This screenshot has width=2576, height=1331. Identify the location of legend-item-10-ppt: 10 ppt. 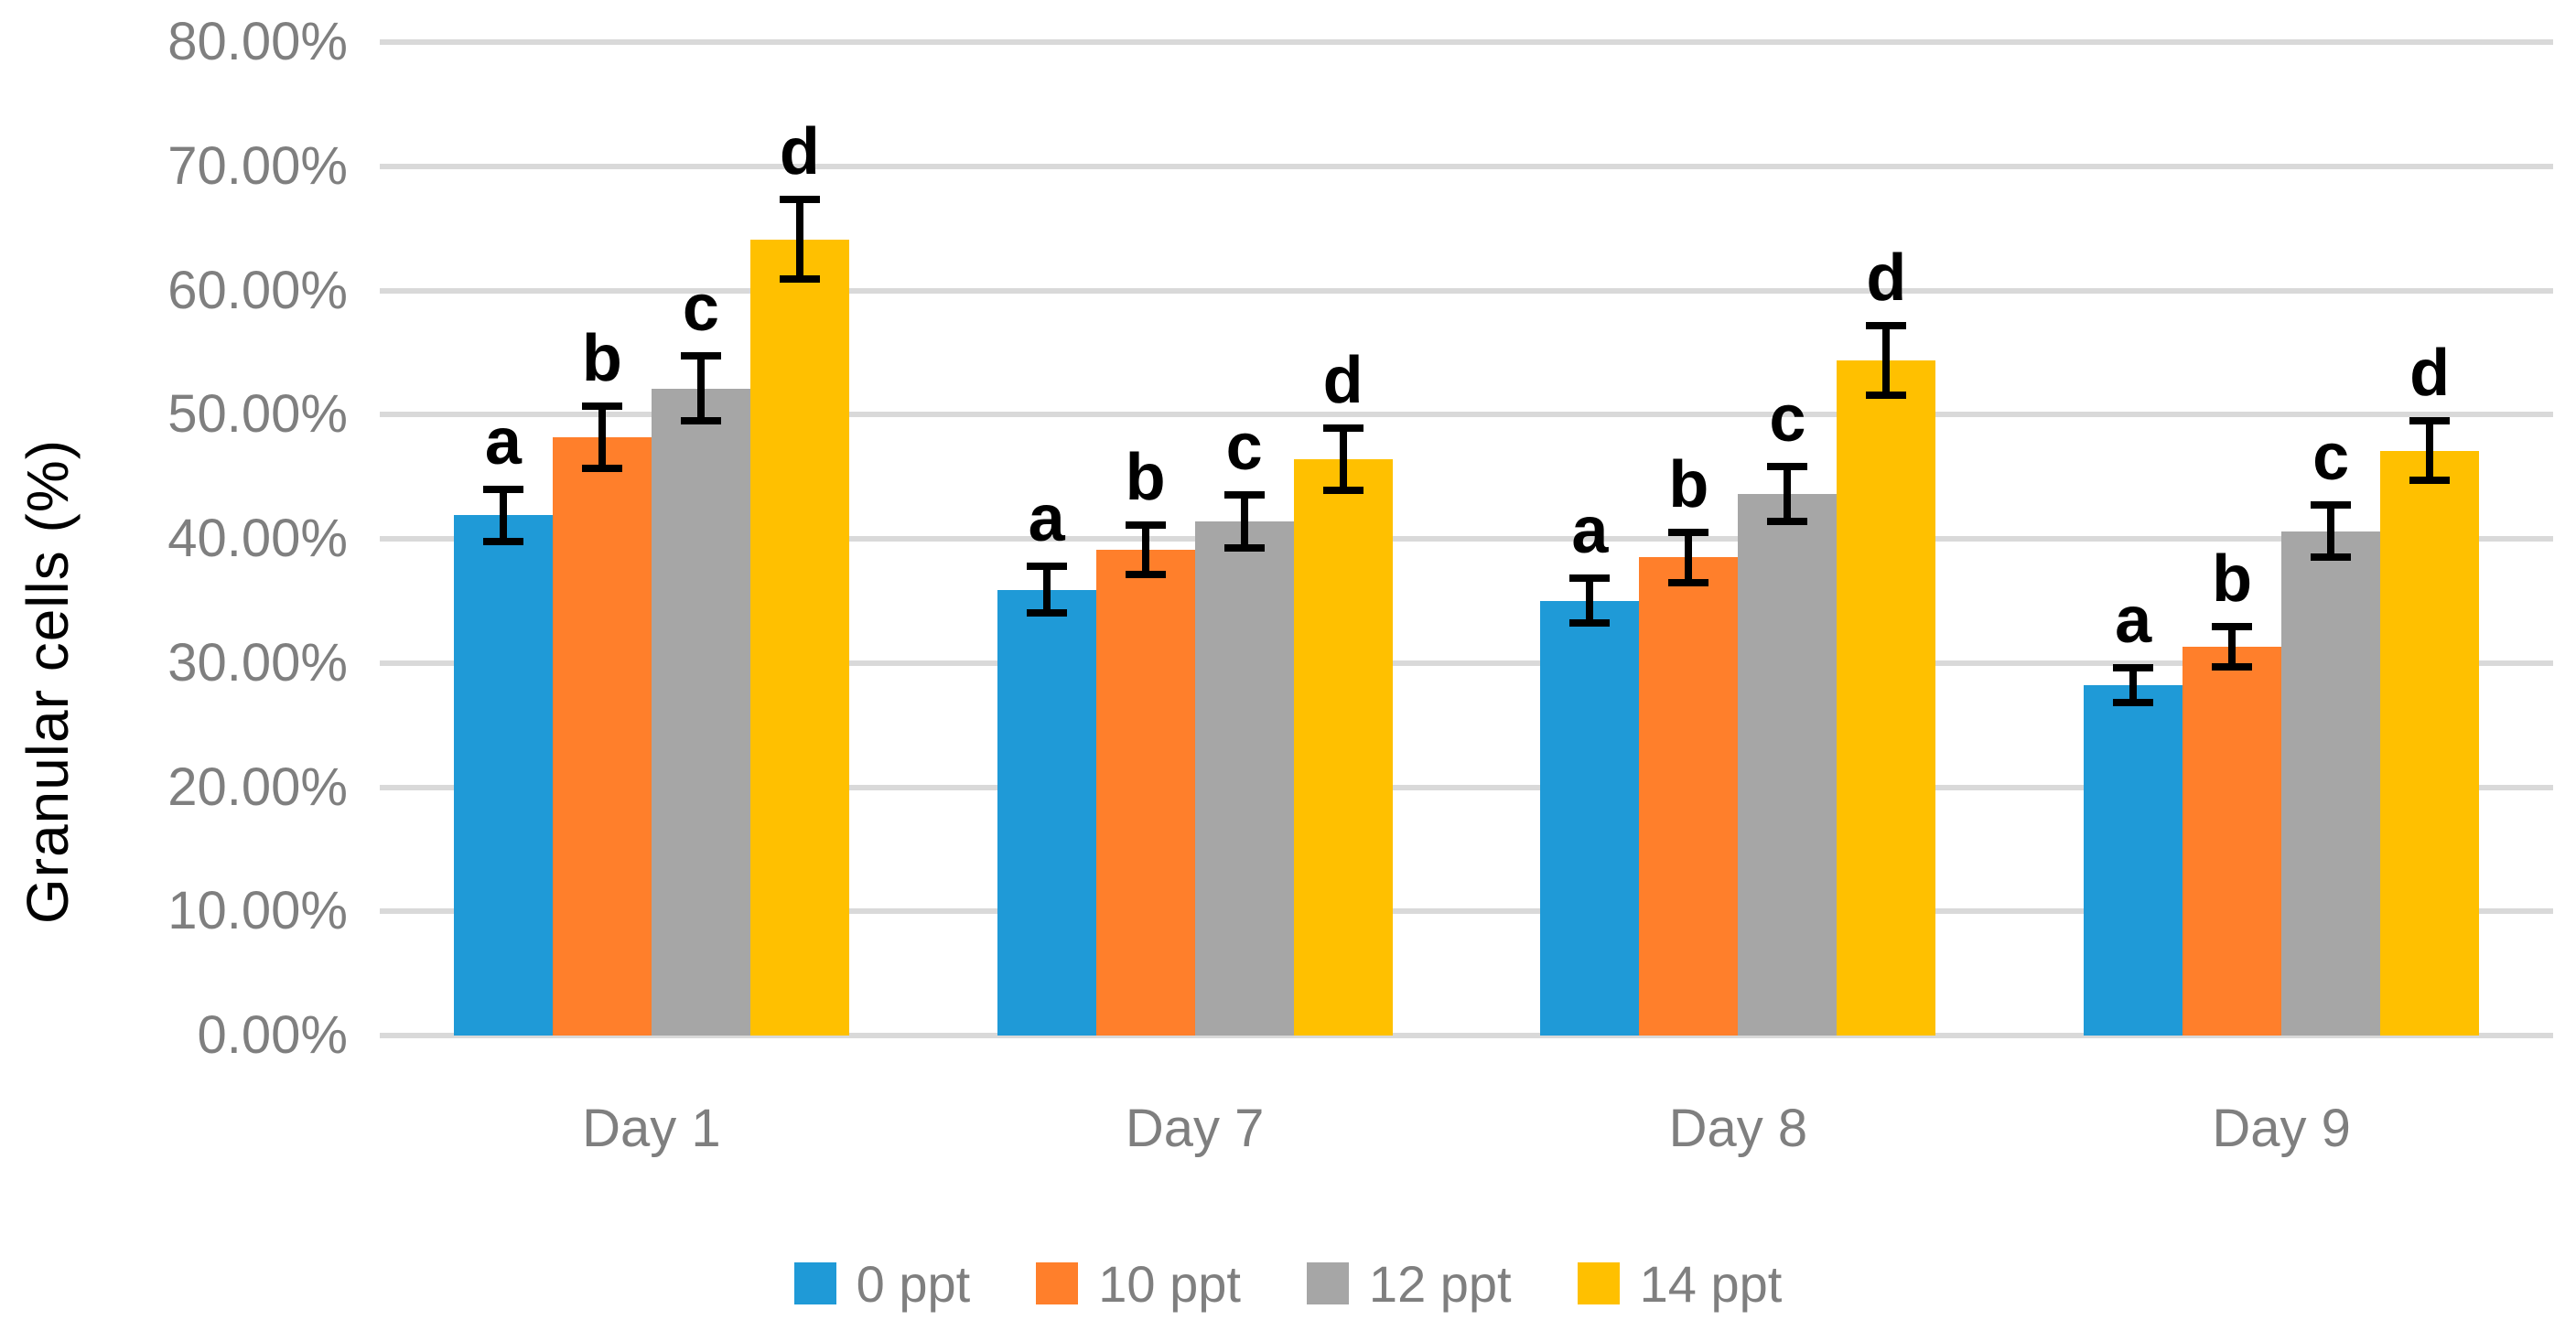
(1138, 1284).